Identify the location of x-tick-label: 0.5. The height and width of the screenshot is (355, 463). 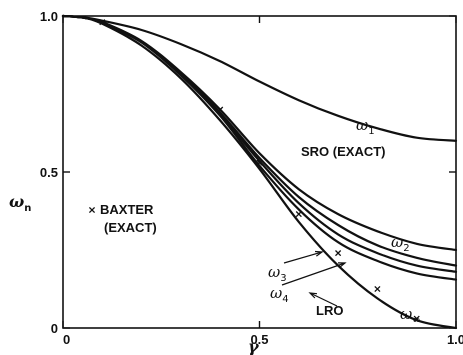
(259, 339).